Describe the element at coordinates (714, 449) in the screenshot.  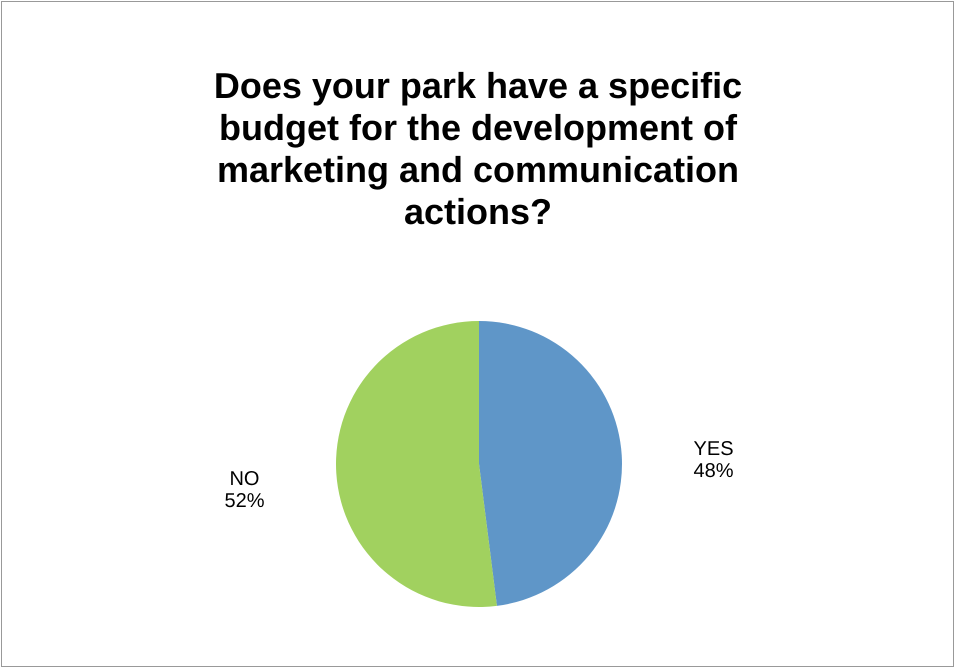
I see `slice-label: YES` at that location.